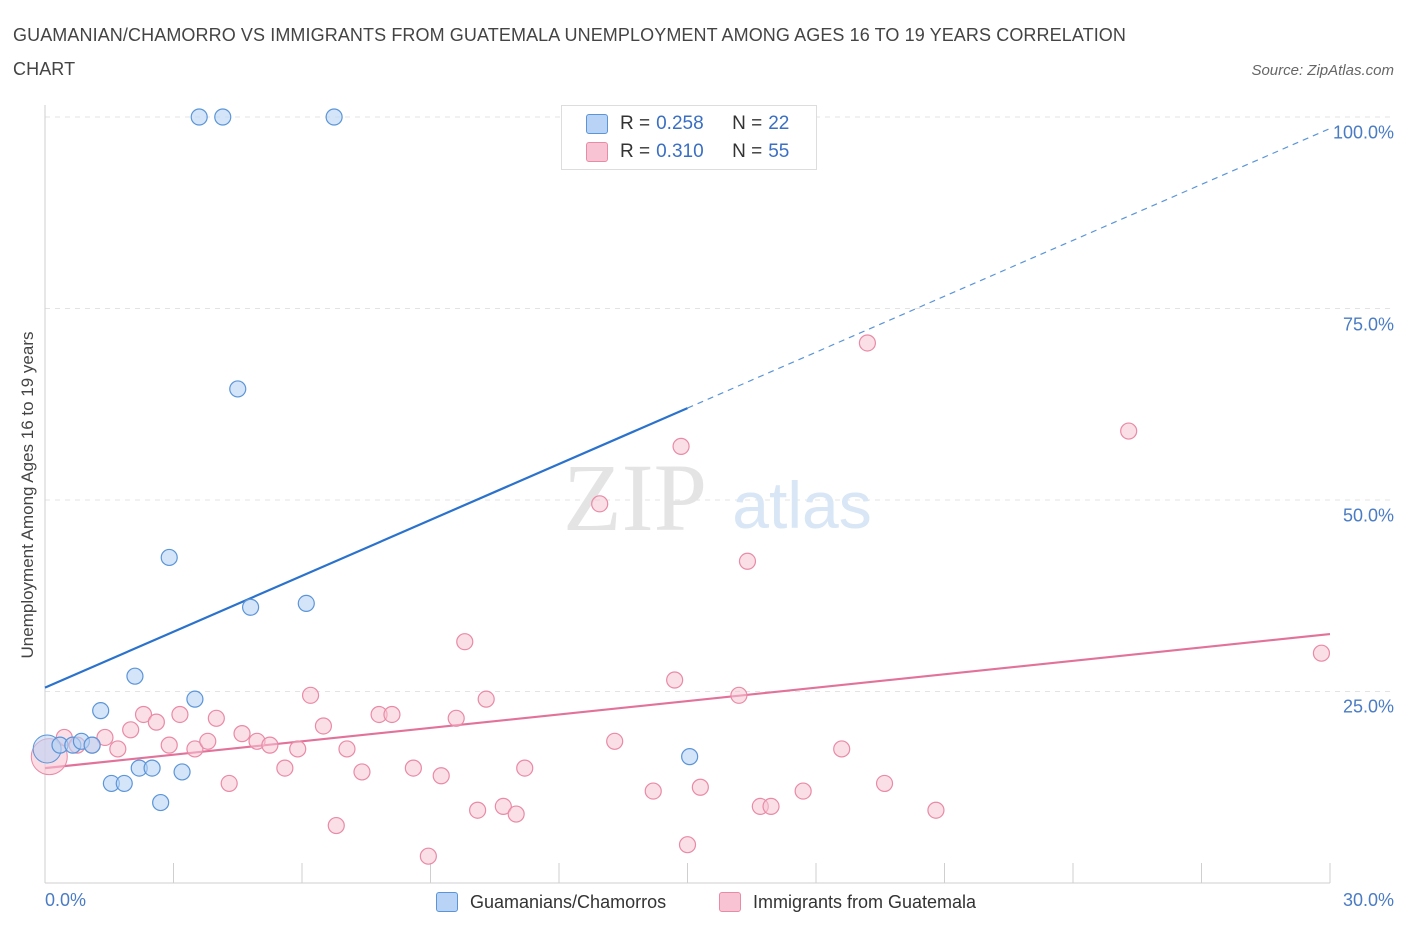  Describe the element at coordinates (680, 151) in the screenshot. I see `r-value: 0.310` at that location.